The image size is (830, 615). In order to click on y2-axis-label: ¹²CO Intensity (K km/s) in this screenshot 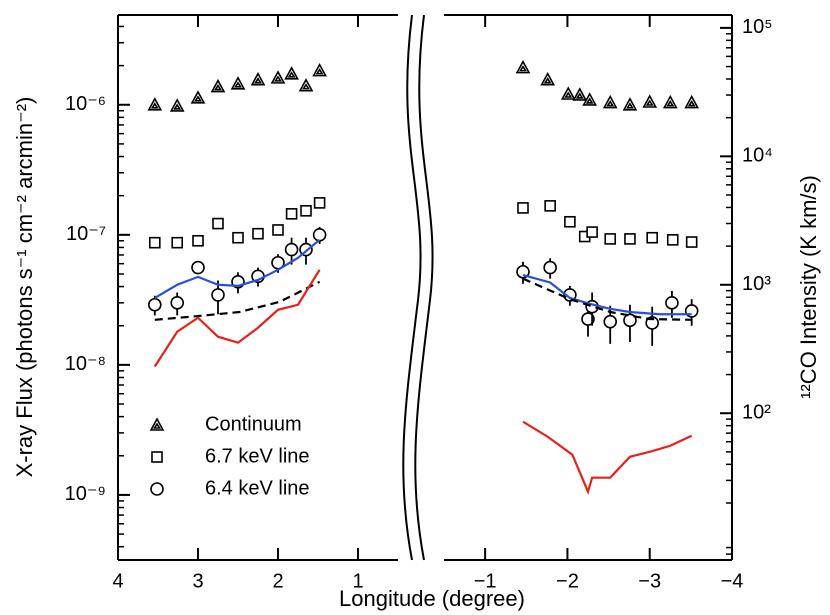, I will do `click(808, 287)`.